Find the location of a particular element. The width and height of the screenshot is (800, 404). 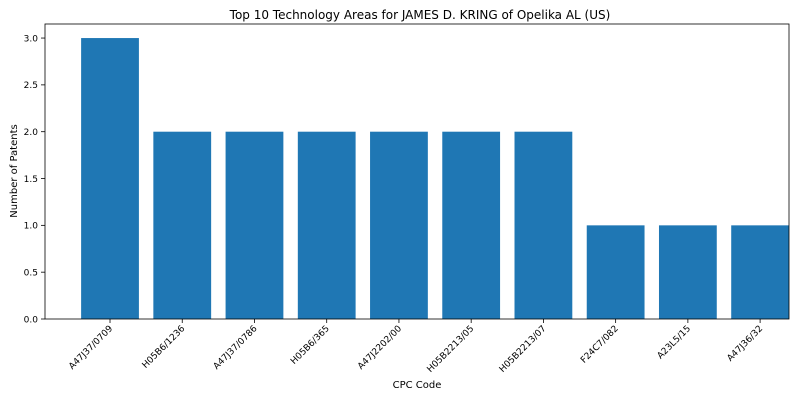

x-tick-label: A47J37/0709 is located at coordinates (91, 348).